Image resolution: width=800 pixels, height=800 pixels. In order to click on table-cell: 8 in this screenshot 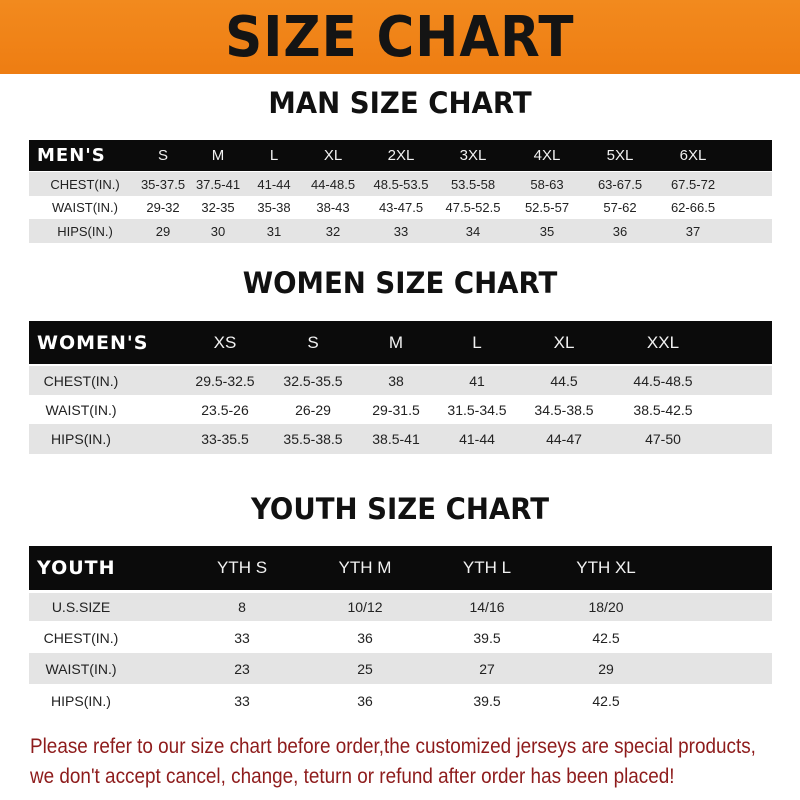, I will do `click(242, 607)`.